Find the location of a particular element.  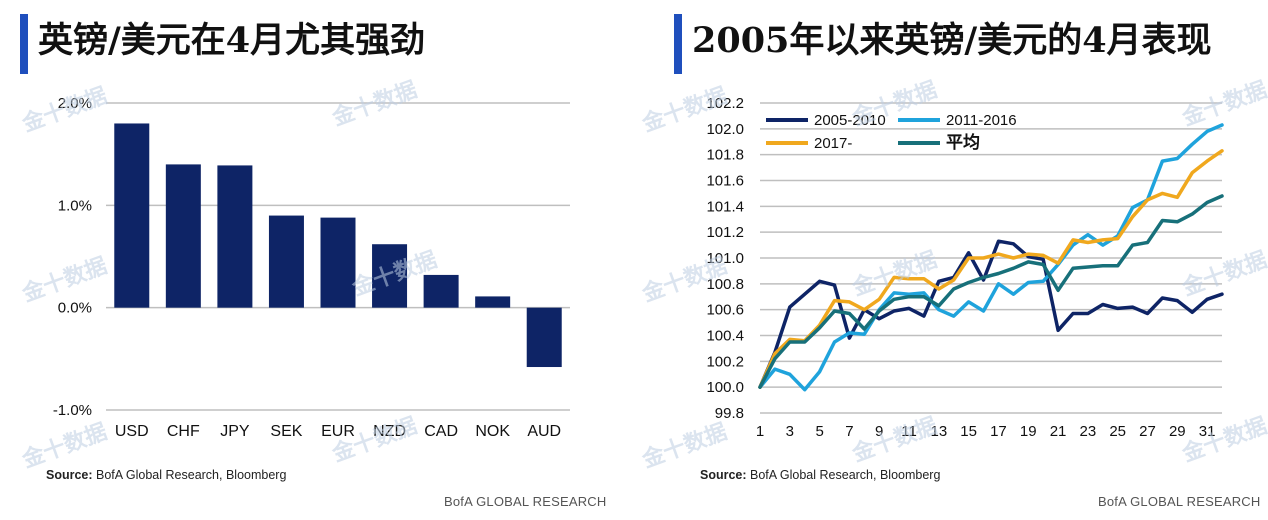

x-tick-label: 15 is located at coordinates (968, 431).